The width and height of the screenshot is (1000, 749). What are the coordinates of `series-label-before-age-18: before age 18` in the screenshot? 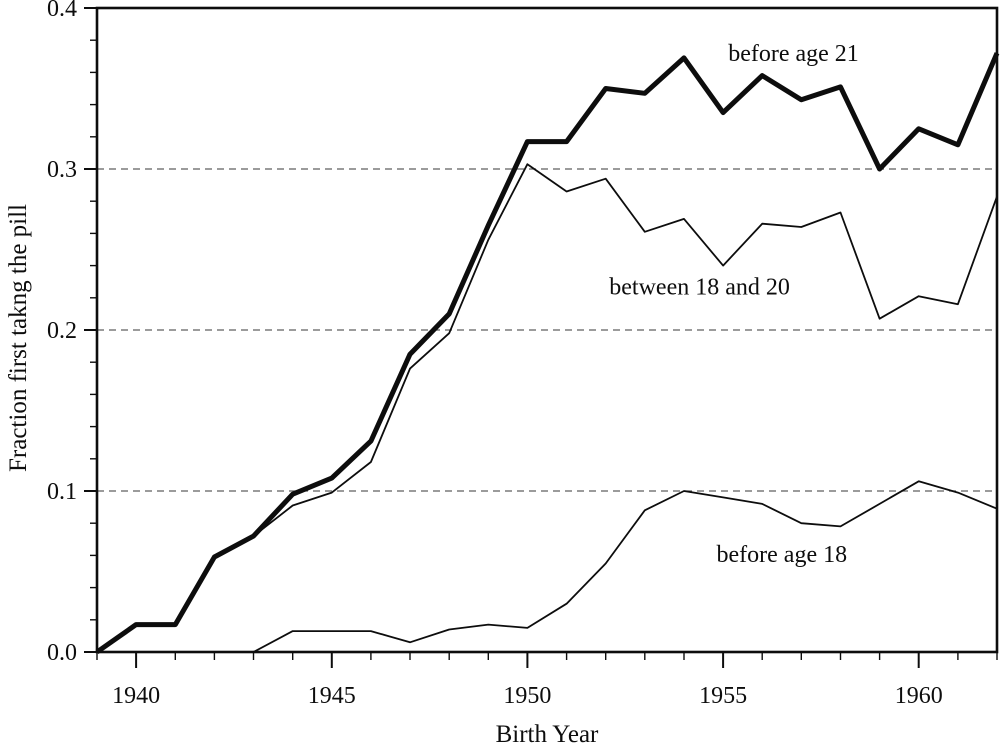 It's located at (782, 555).